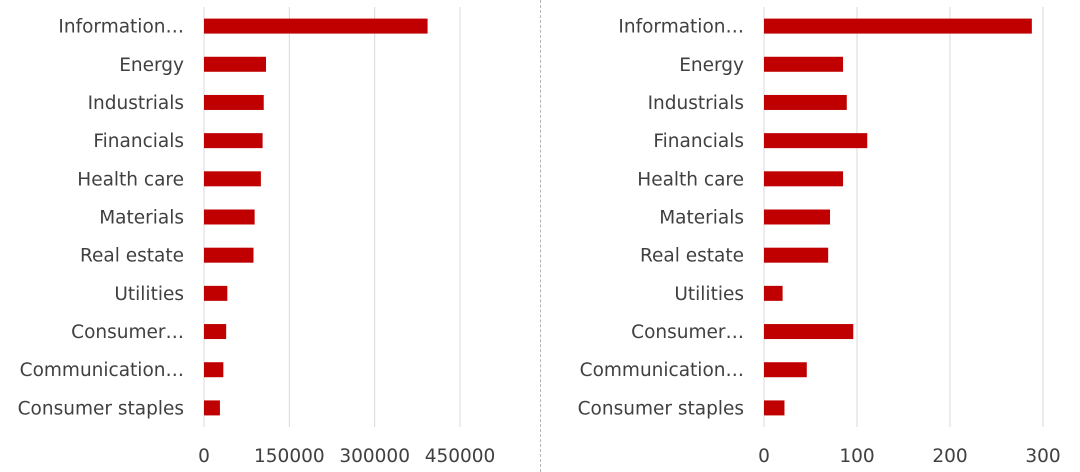 The width and height of the screenshot is (1080, 472). Describe the element at coordinates (460, 456) in the screenshot. I see `x-tick-label: 450000` at that location.